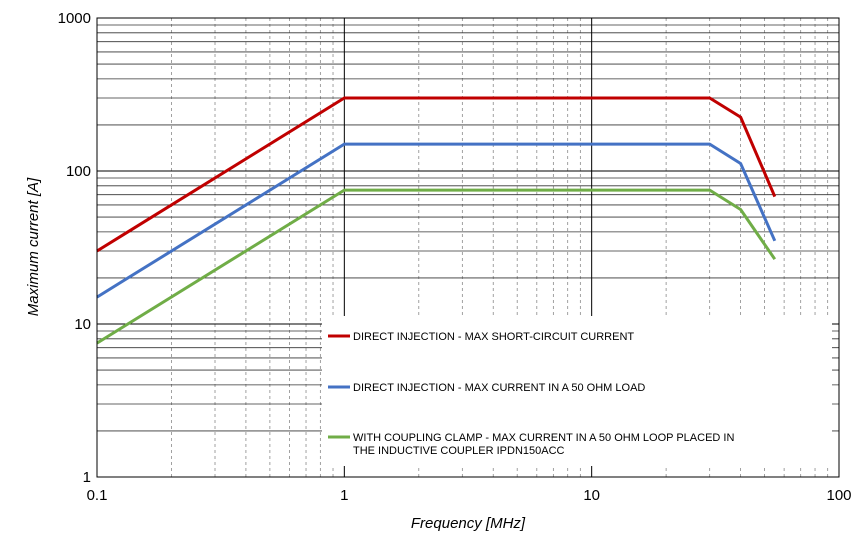  What do you see at coordinates (591, 495) in the screenshot?
I see `x-tick-label: 10` at bounding box center [591, 495].